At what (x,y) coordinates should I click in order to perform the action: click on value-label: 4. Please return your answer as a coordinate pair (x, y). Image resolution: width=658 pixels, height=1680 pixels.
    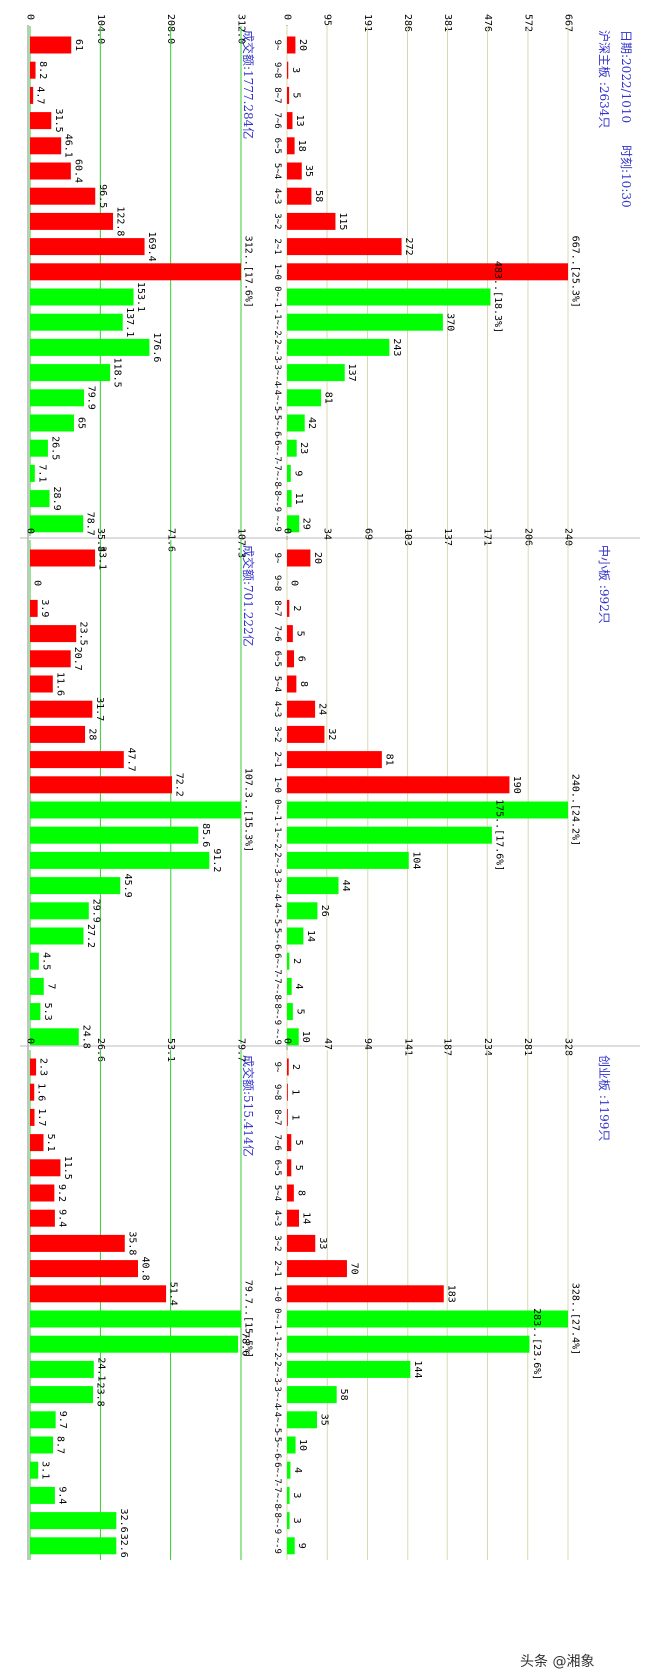
    Looking at the image, I should click on (298, 986).